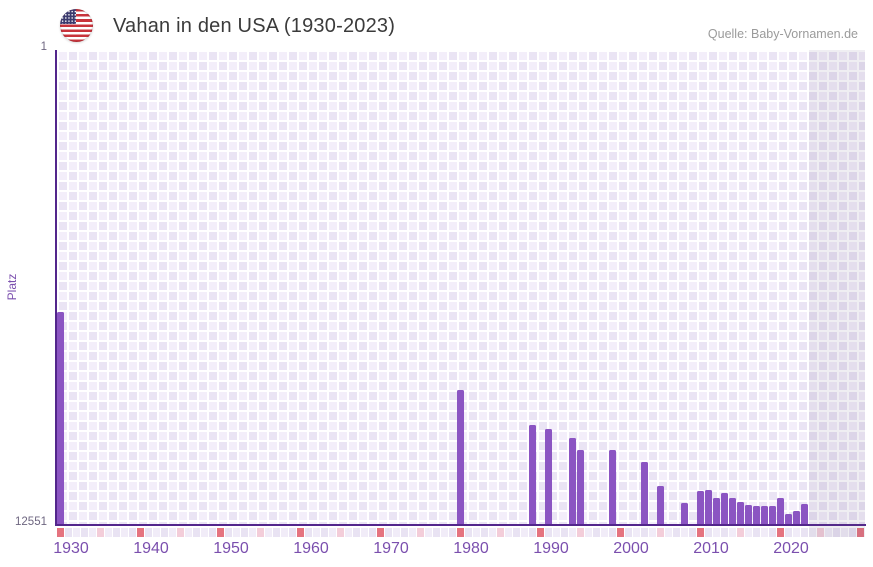  Describe the element at coordinates (556, 532) in the screenshot. I see `year-marker-1992` at that location.